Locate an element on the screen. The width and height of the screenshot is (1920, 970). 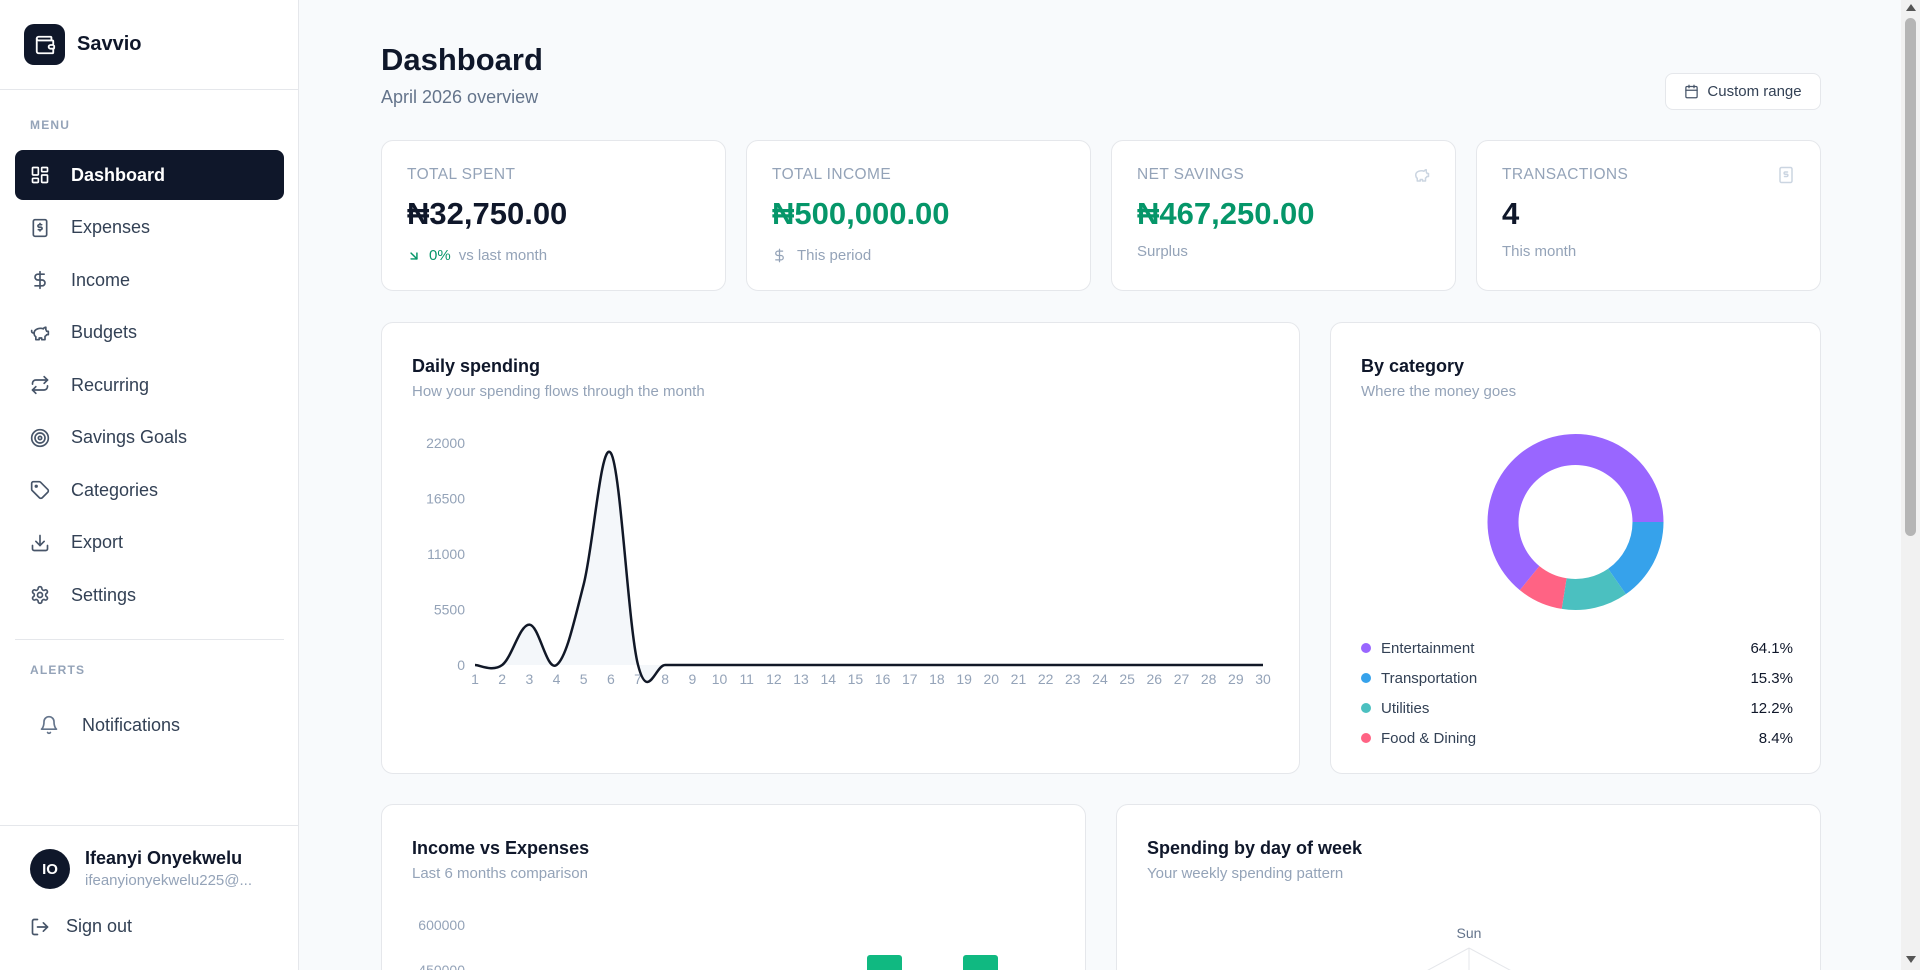
avatar: IO is located at coordinates (50, 869).